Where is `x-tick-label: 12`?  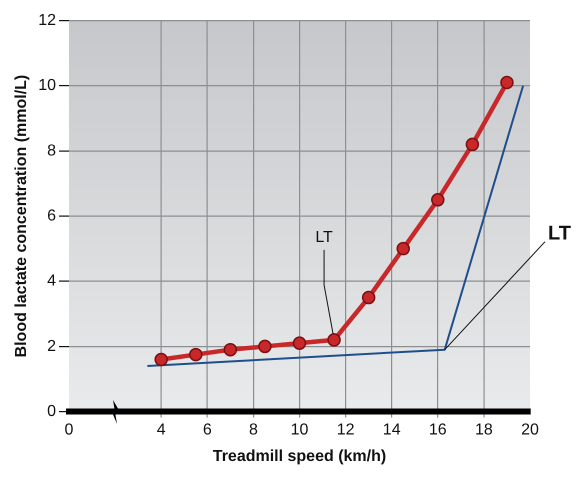 x-tick-label: 12 is located at coordinates (345, 430).